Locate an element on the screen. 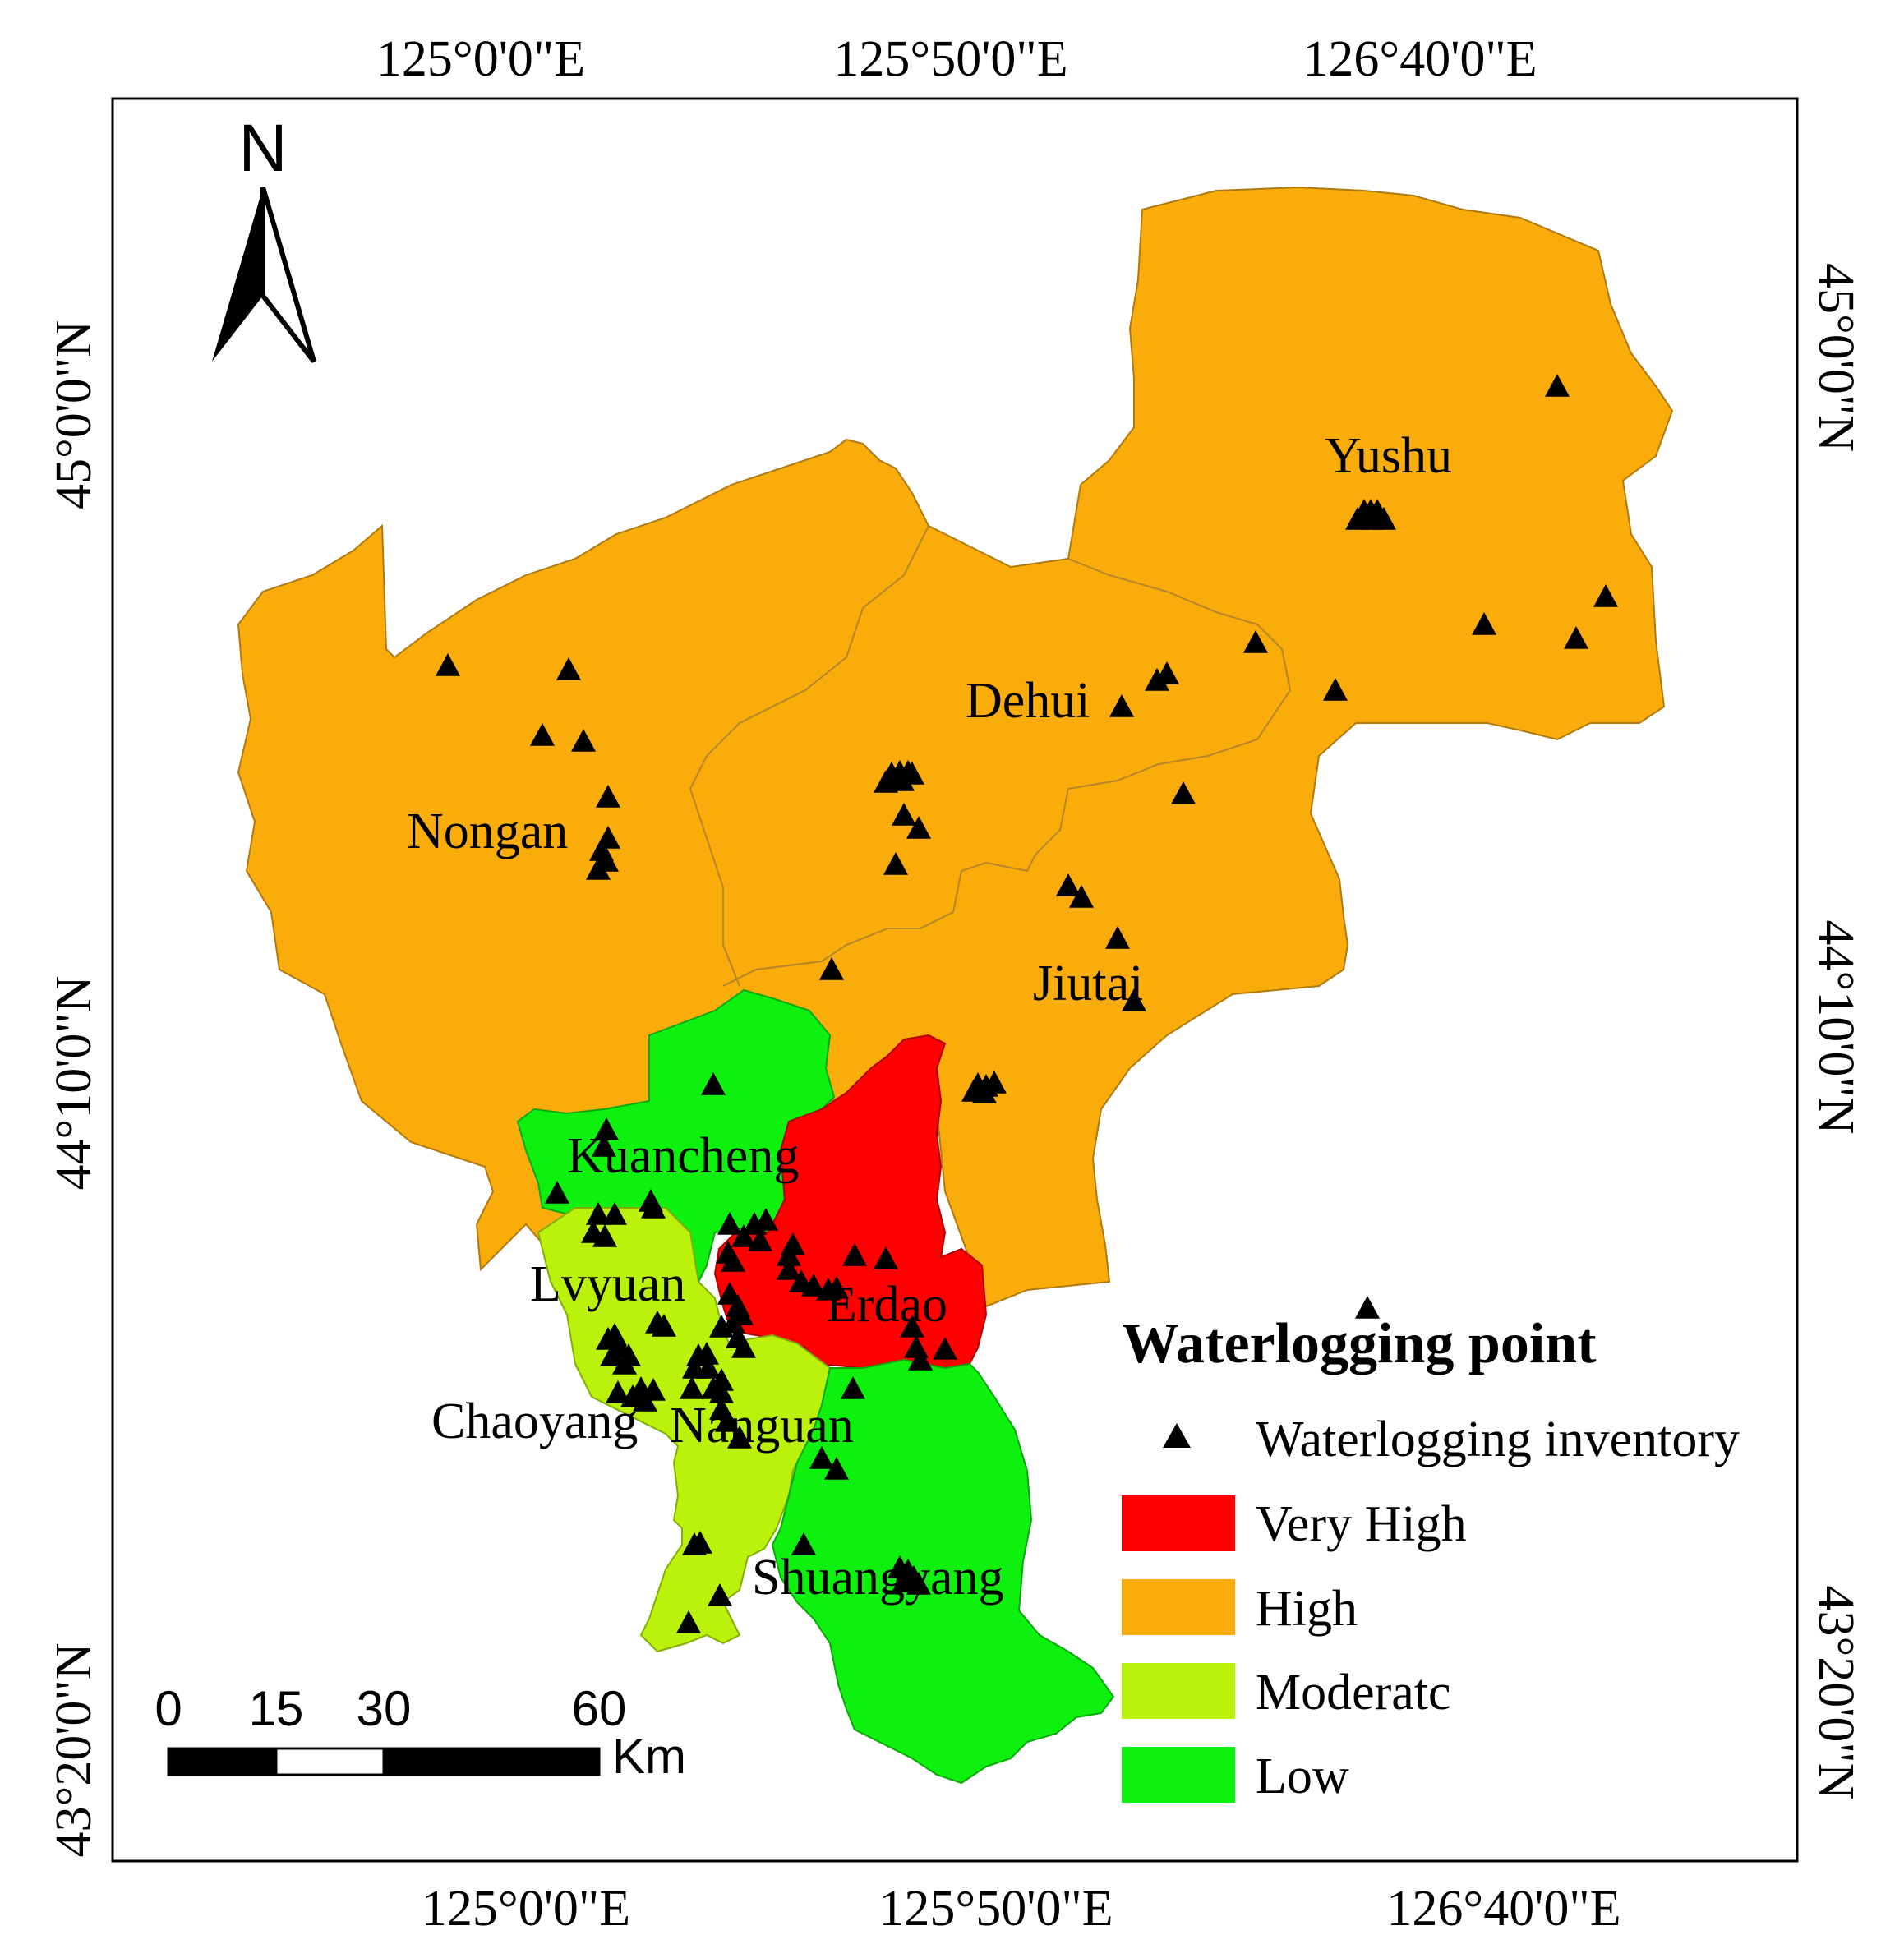 The width and height of the screenshot is (1904, 1958). coord-left-2: 44°10'0"N is located at coordinates (74, 1082).